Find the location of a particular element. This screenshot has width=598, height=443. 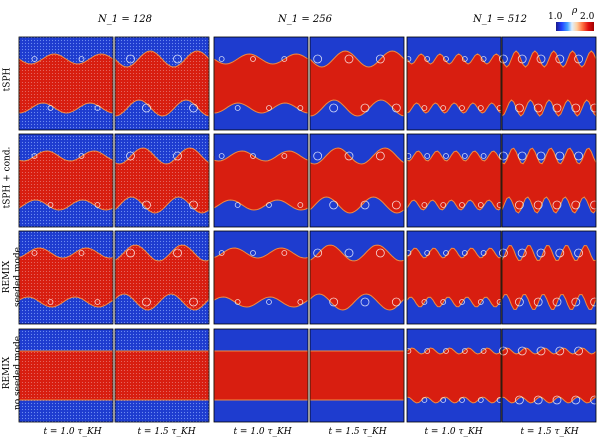

time-label-c3-t2: t = 1.5 τ_KH is located at coordinates (549, 432).